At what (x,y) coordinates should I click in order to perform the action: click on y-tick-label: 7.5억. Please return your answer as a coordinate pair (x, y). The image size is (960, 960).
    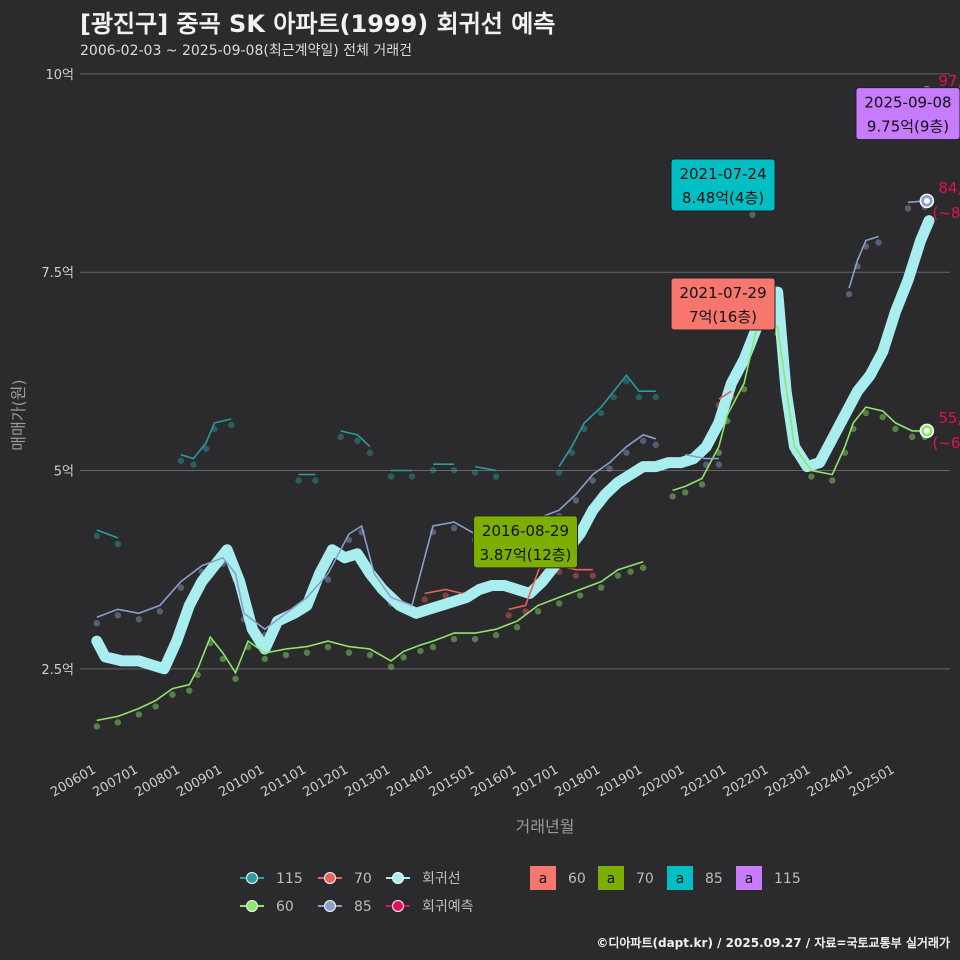
    Looking at the image, I should click on (57, 273).